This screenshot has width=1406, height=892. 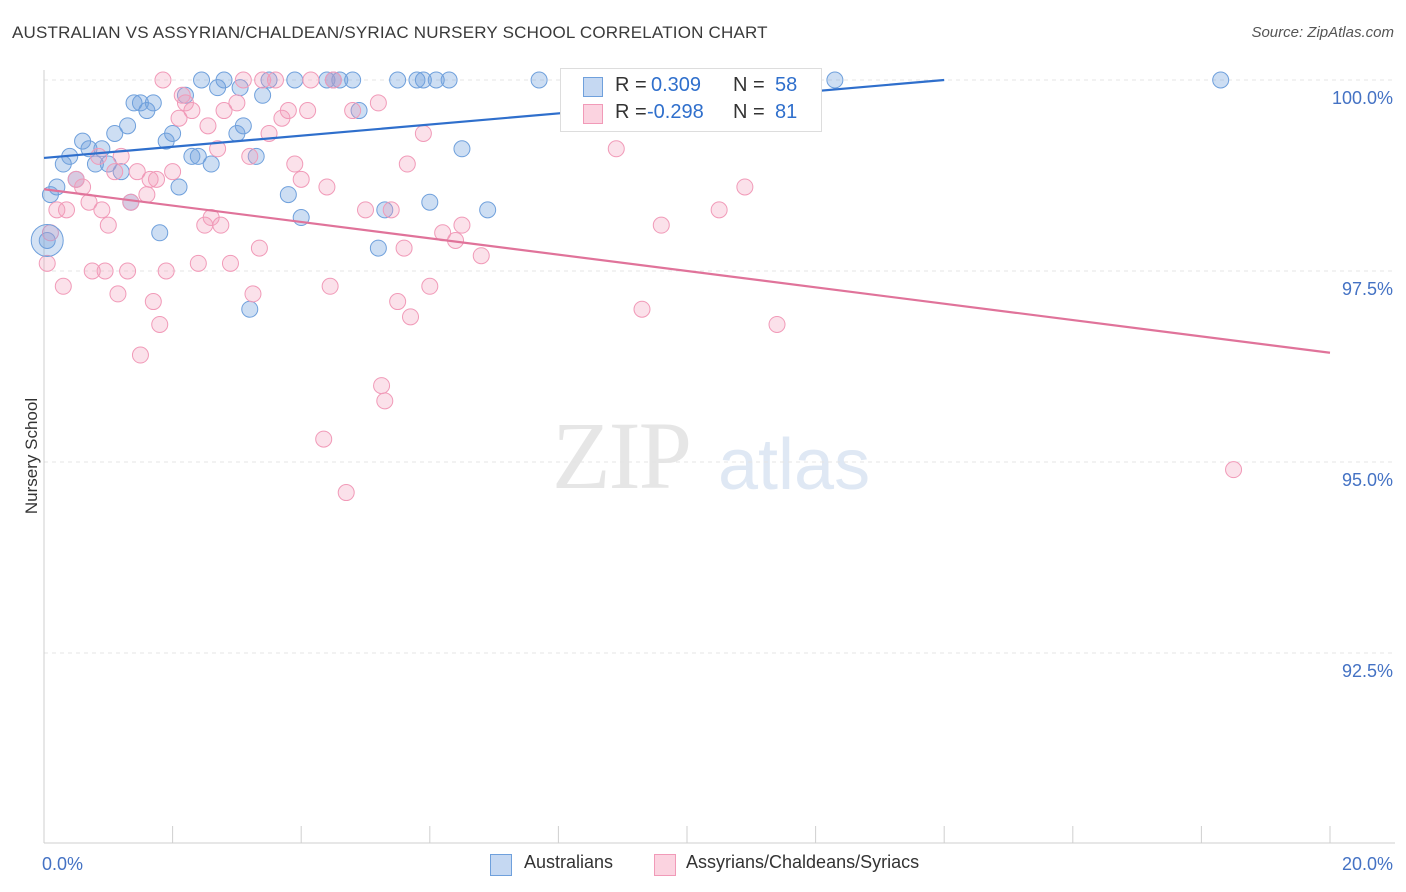 I want to click on y-tick-label: 95.0%, so click(x=1367, y=480).